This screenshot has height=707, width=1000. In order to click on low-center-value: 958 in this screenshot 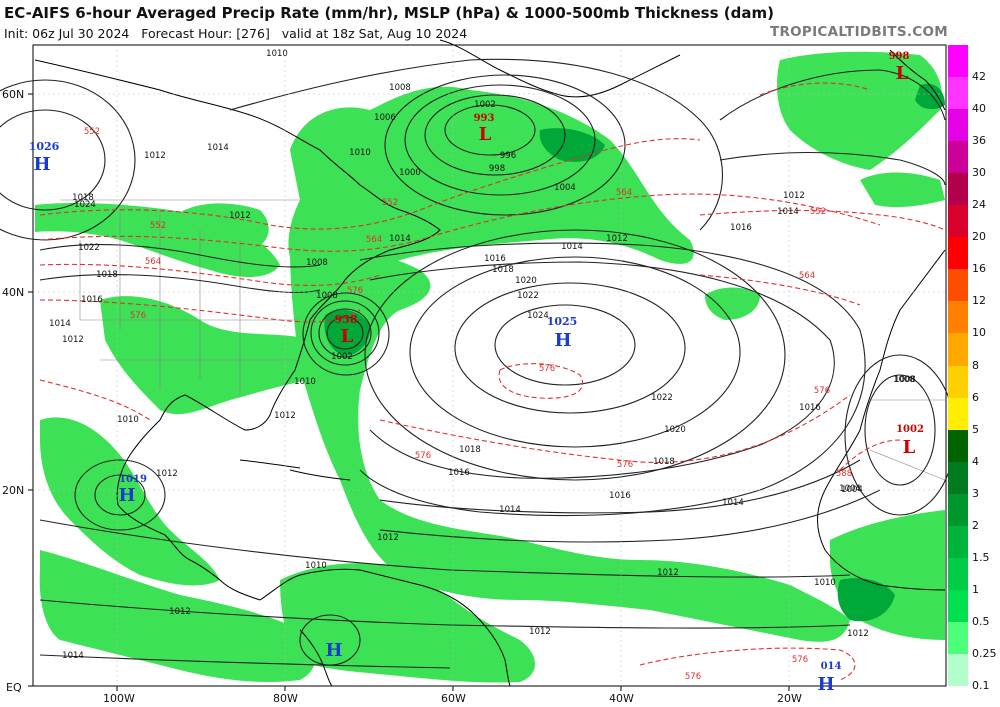, I will do `click(346, 319)`.